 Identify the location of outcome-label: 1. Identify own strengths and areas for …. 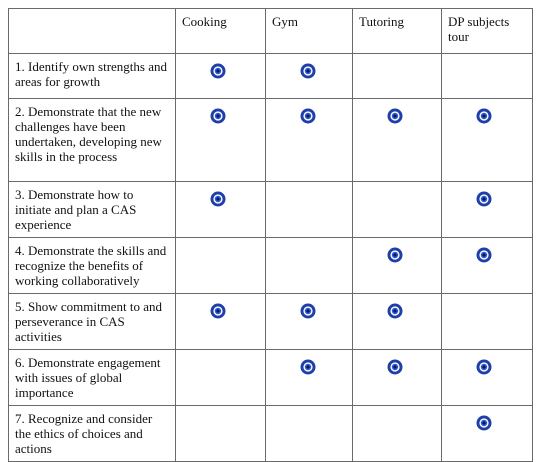
(92, 76).